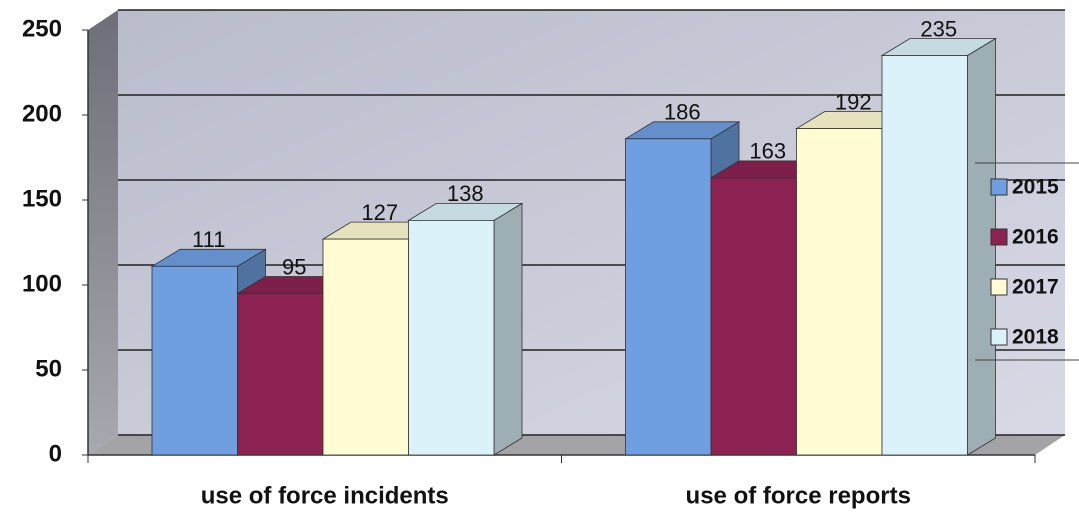 Image resolution: width=1079 pixels, height=518 pixels. I want to click on value-label: 163, so click(767, 151).